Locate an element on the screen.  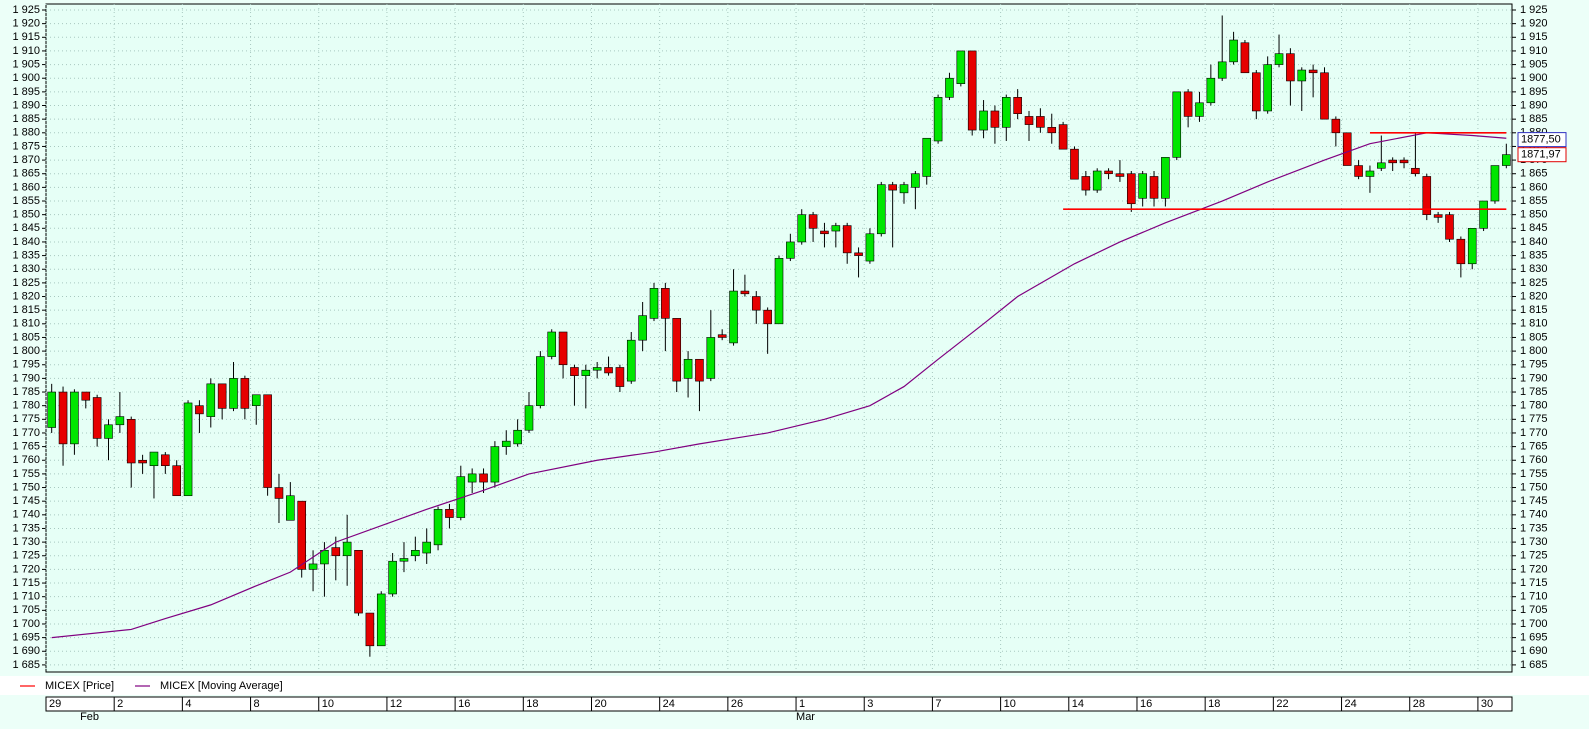
y-tick-label: 1 790 is located at coordinates (26, 378).